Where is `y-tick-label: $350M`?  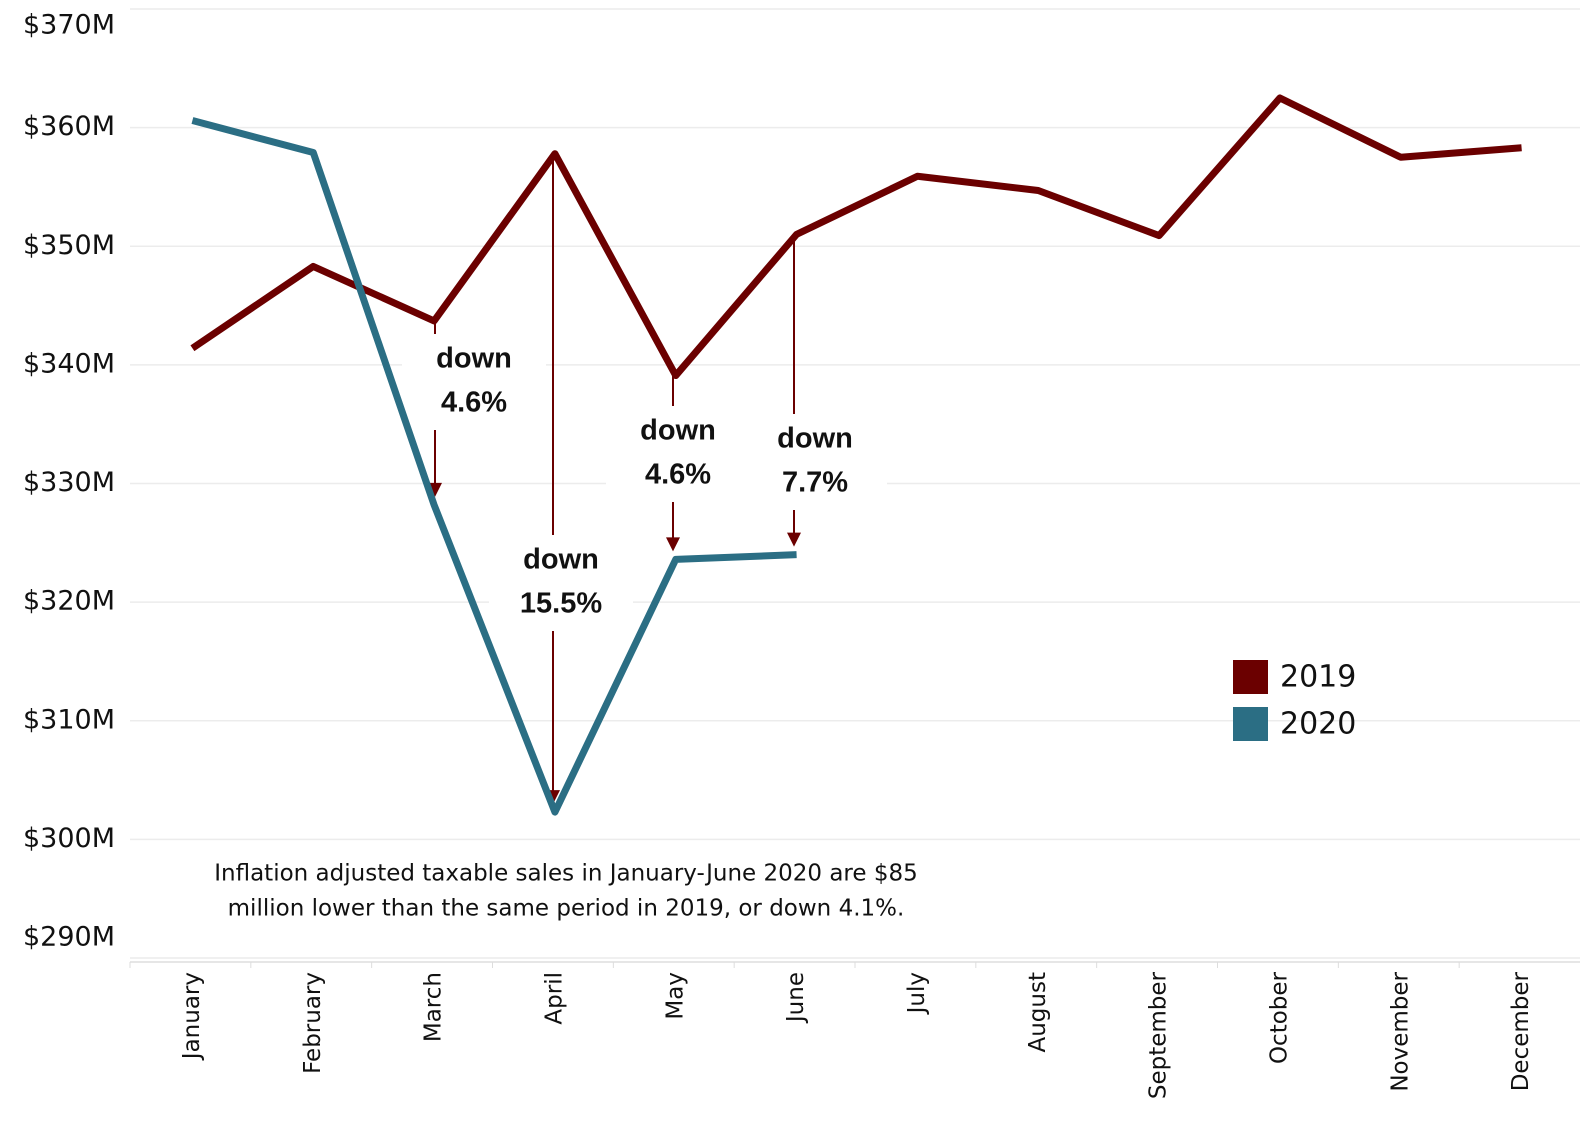 y-tick-label: $350M is located at coordinates (69, 245).